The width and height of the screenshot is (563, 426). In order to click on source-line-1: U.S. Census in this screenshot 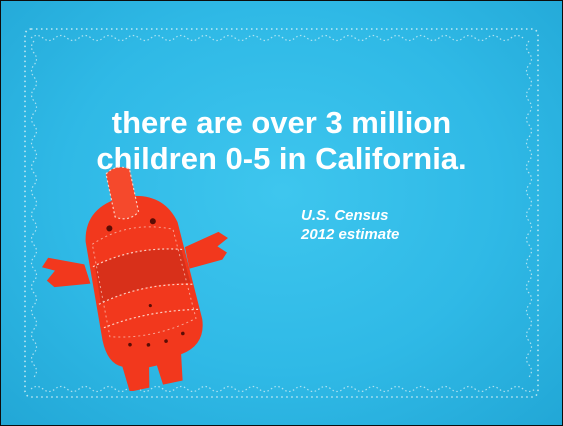, I will do `click(345, 215)`.